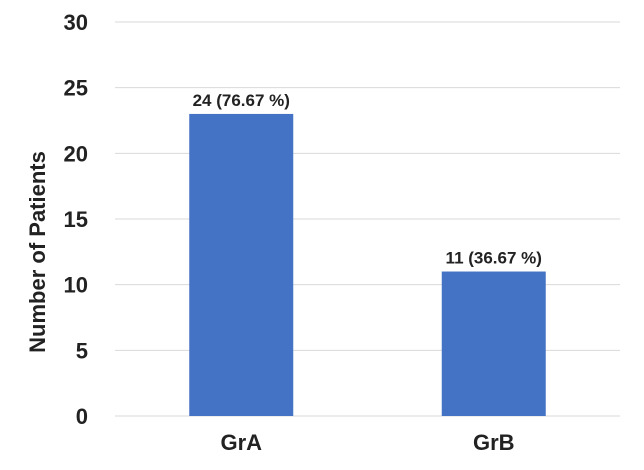 This screenshot has height=470, width=644. I want to click on y-tick-label: 5, so click(82, 350).